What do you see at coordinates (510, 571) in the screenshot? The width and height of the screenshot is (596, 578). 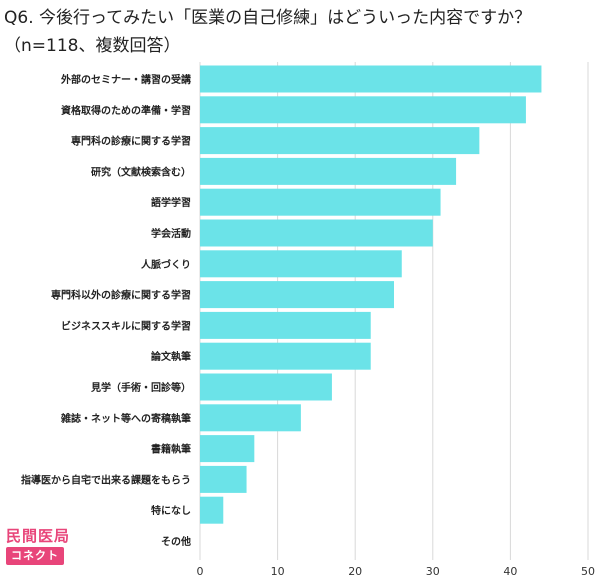 I see `x-tick-label: 40` at bounding box center [510, 571].